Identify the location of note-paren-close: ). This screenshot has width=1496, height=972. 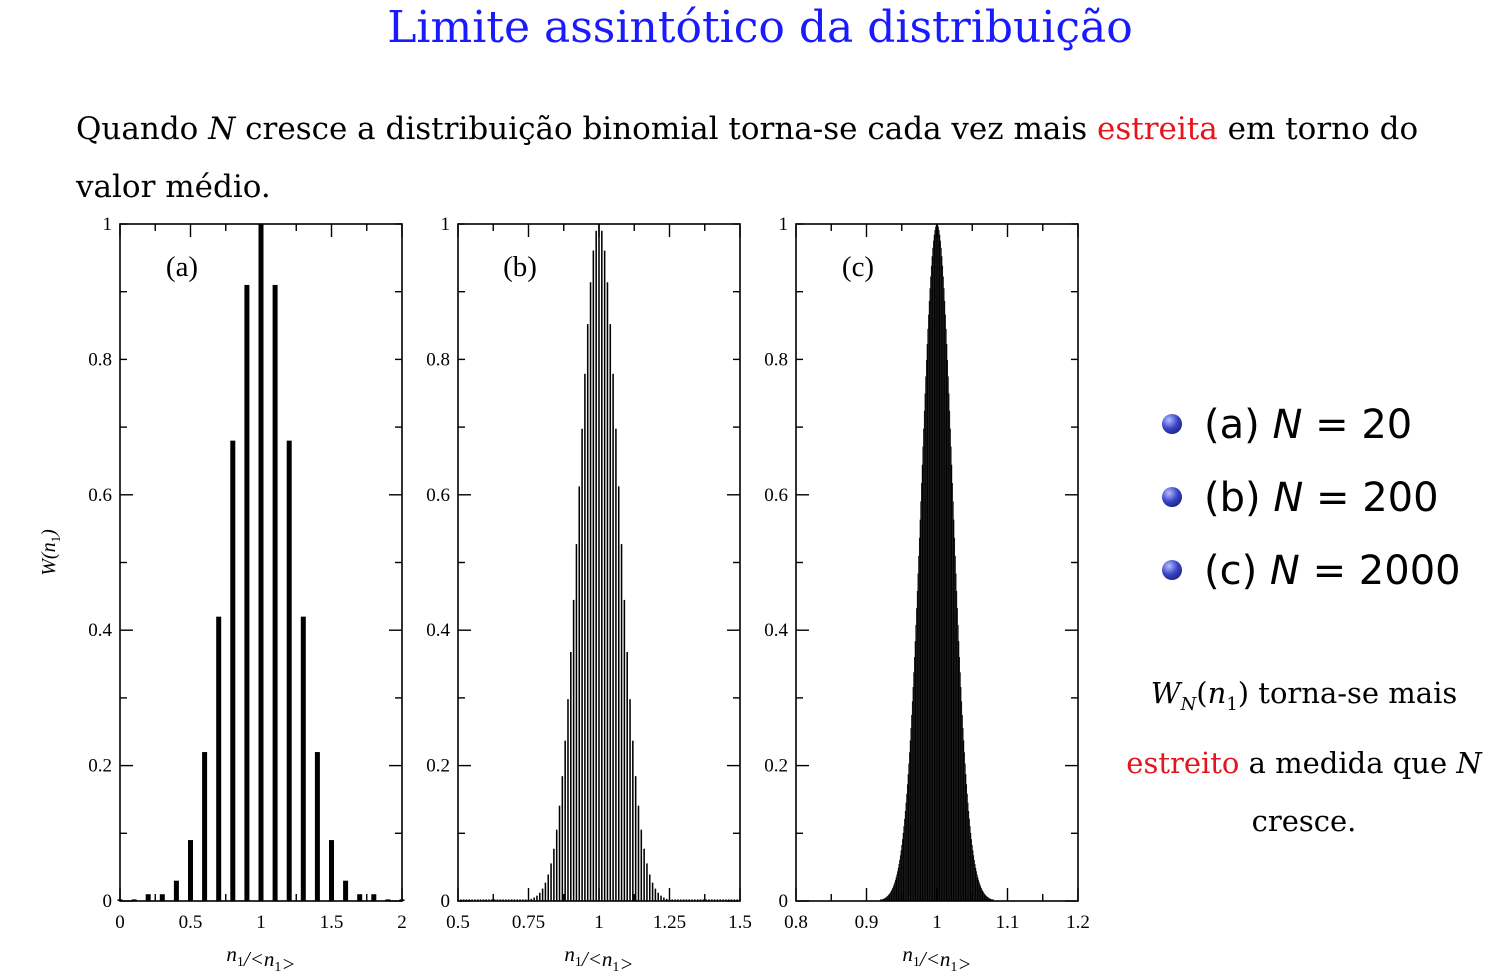
(1243, 693).